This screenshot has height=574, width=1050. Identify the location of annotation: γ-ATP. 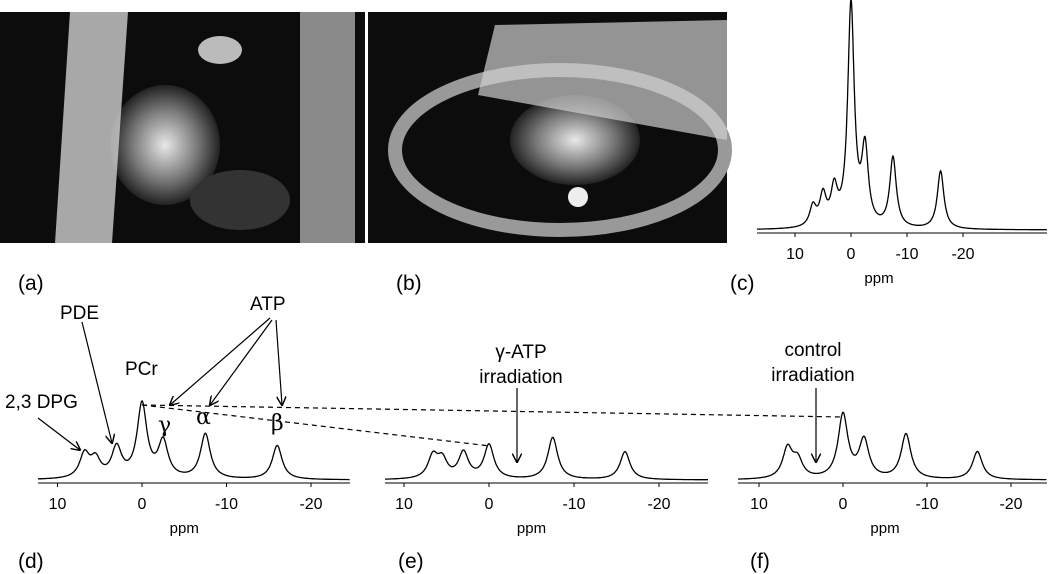
(520, 352).